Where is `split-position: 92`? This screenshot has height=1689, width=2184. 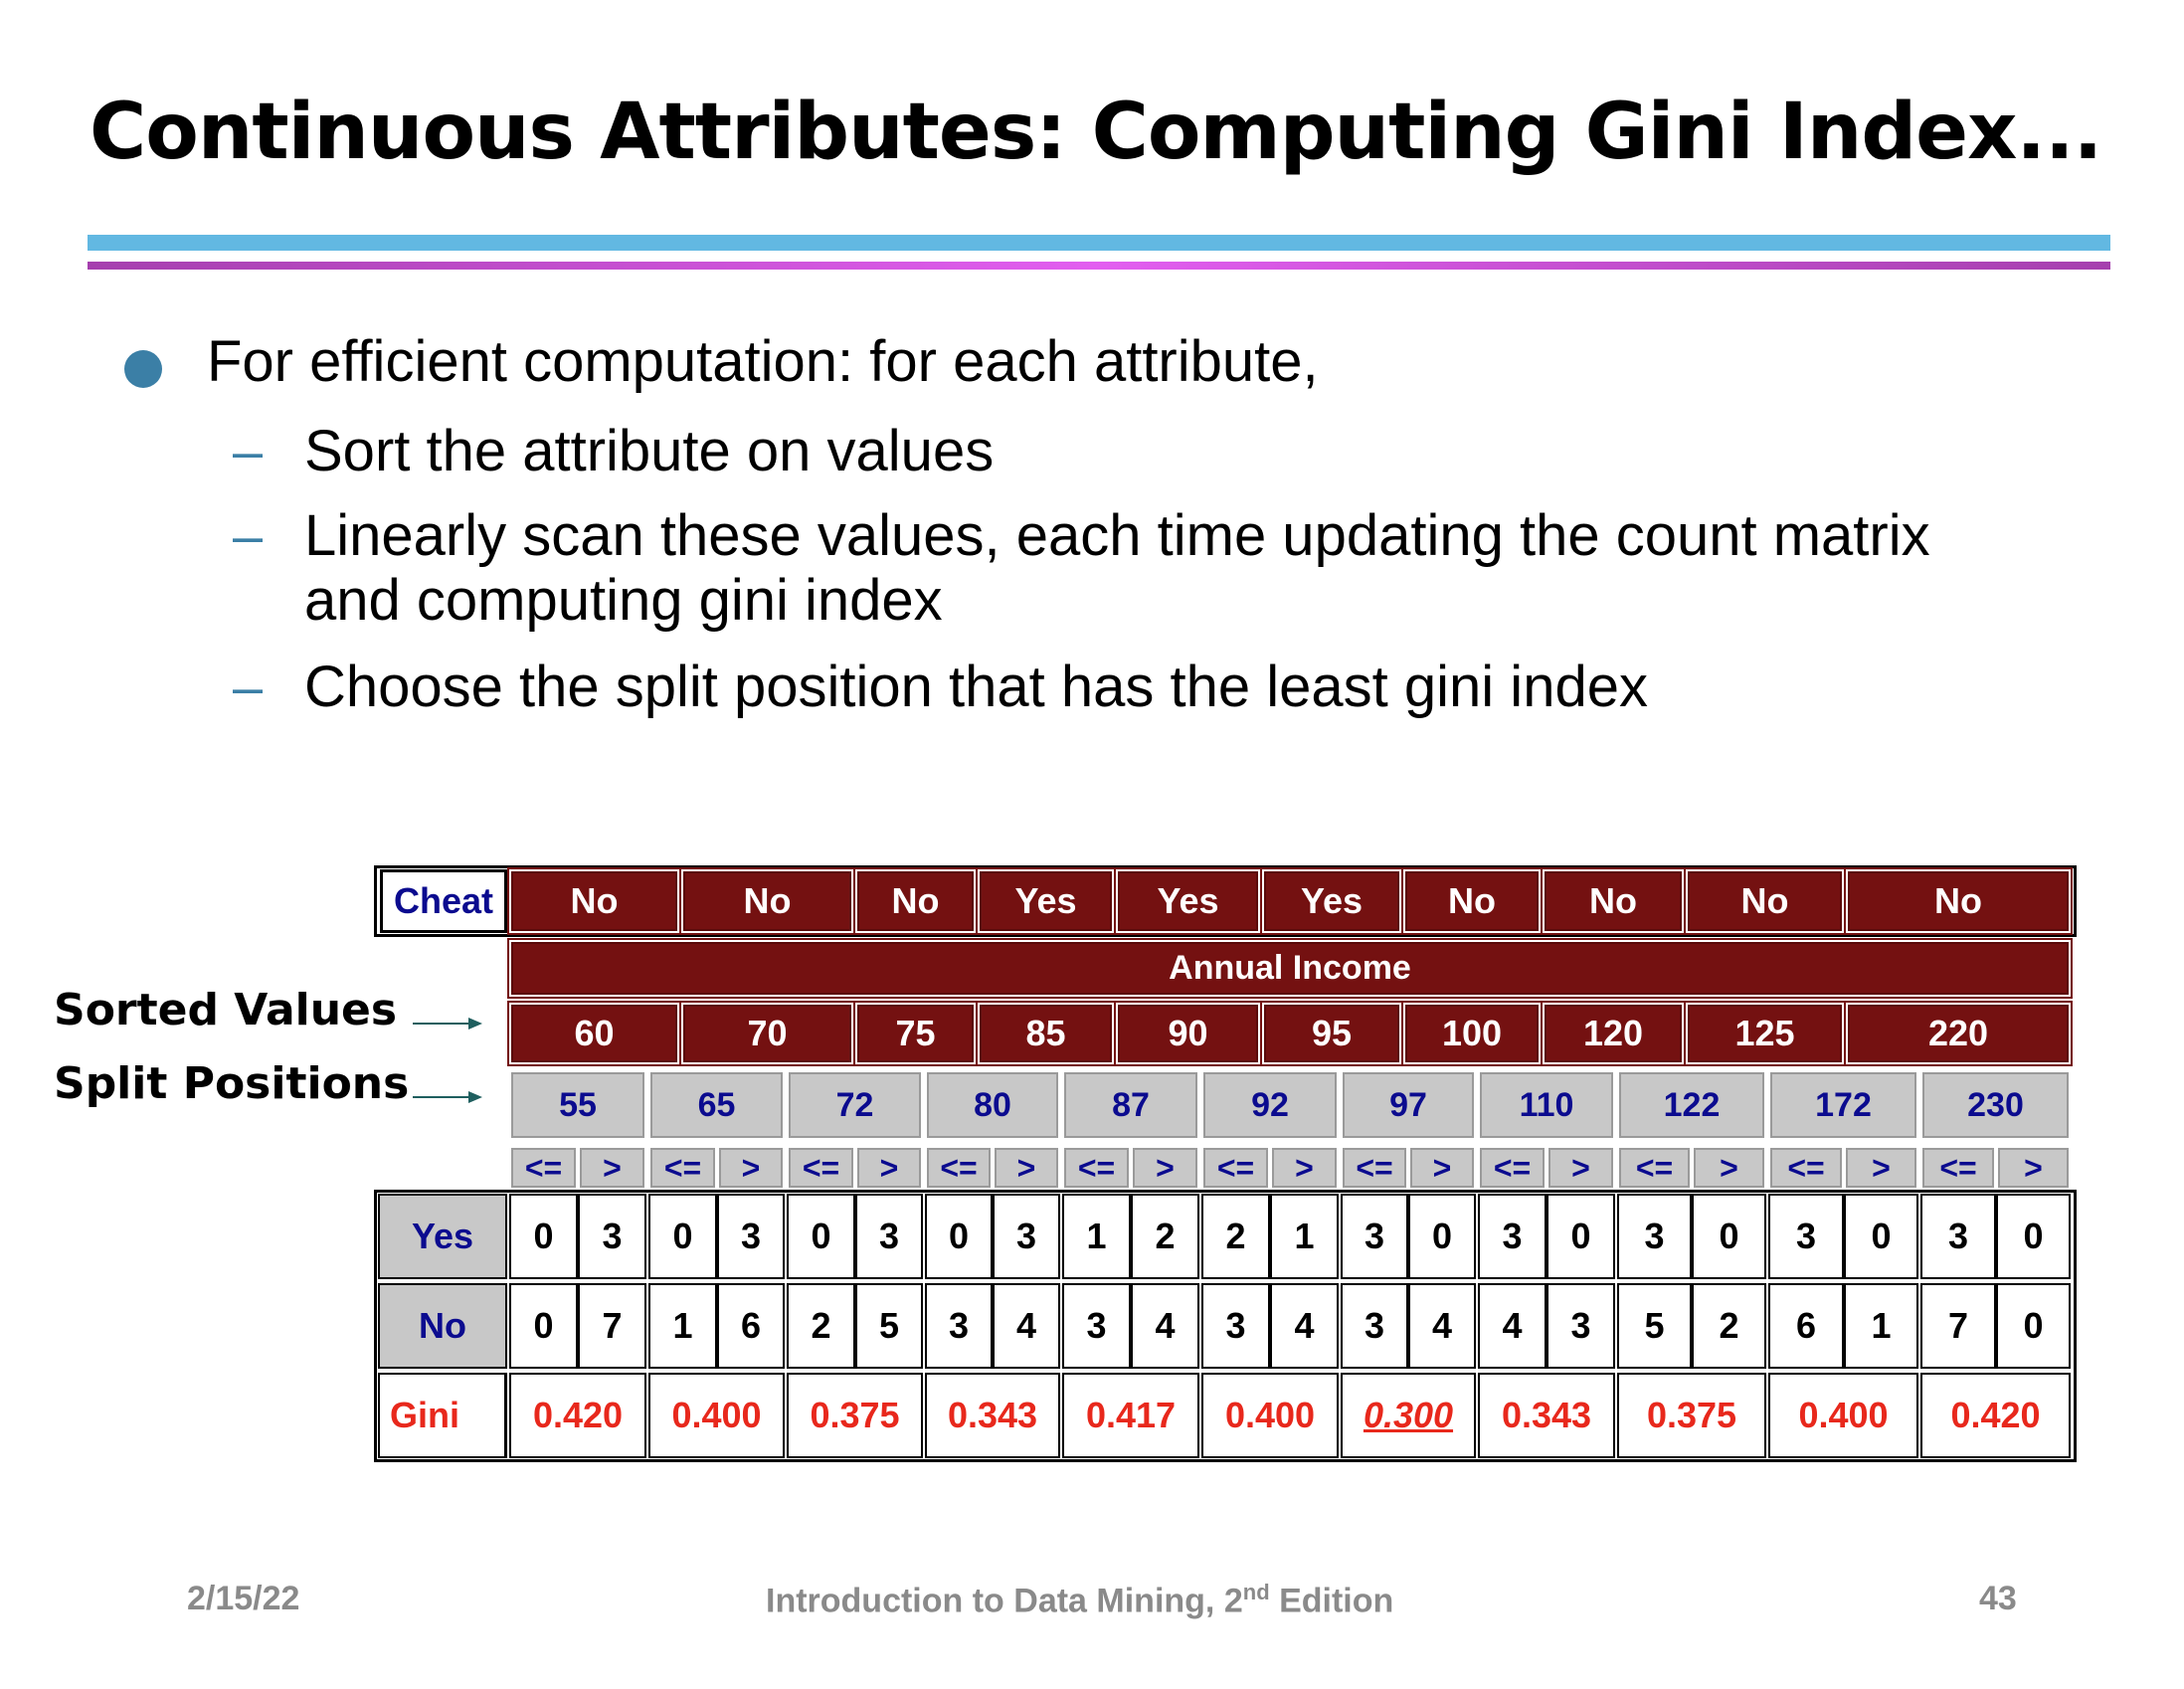 split-position: 92 is located at coordinates (1270, 1105).